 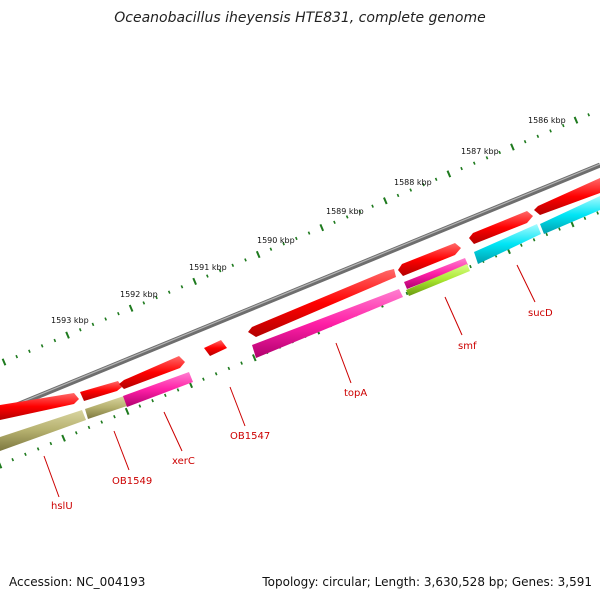 I want to click on leader-topA, so click(x=343, y=363).